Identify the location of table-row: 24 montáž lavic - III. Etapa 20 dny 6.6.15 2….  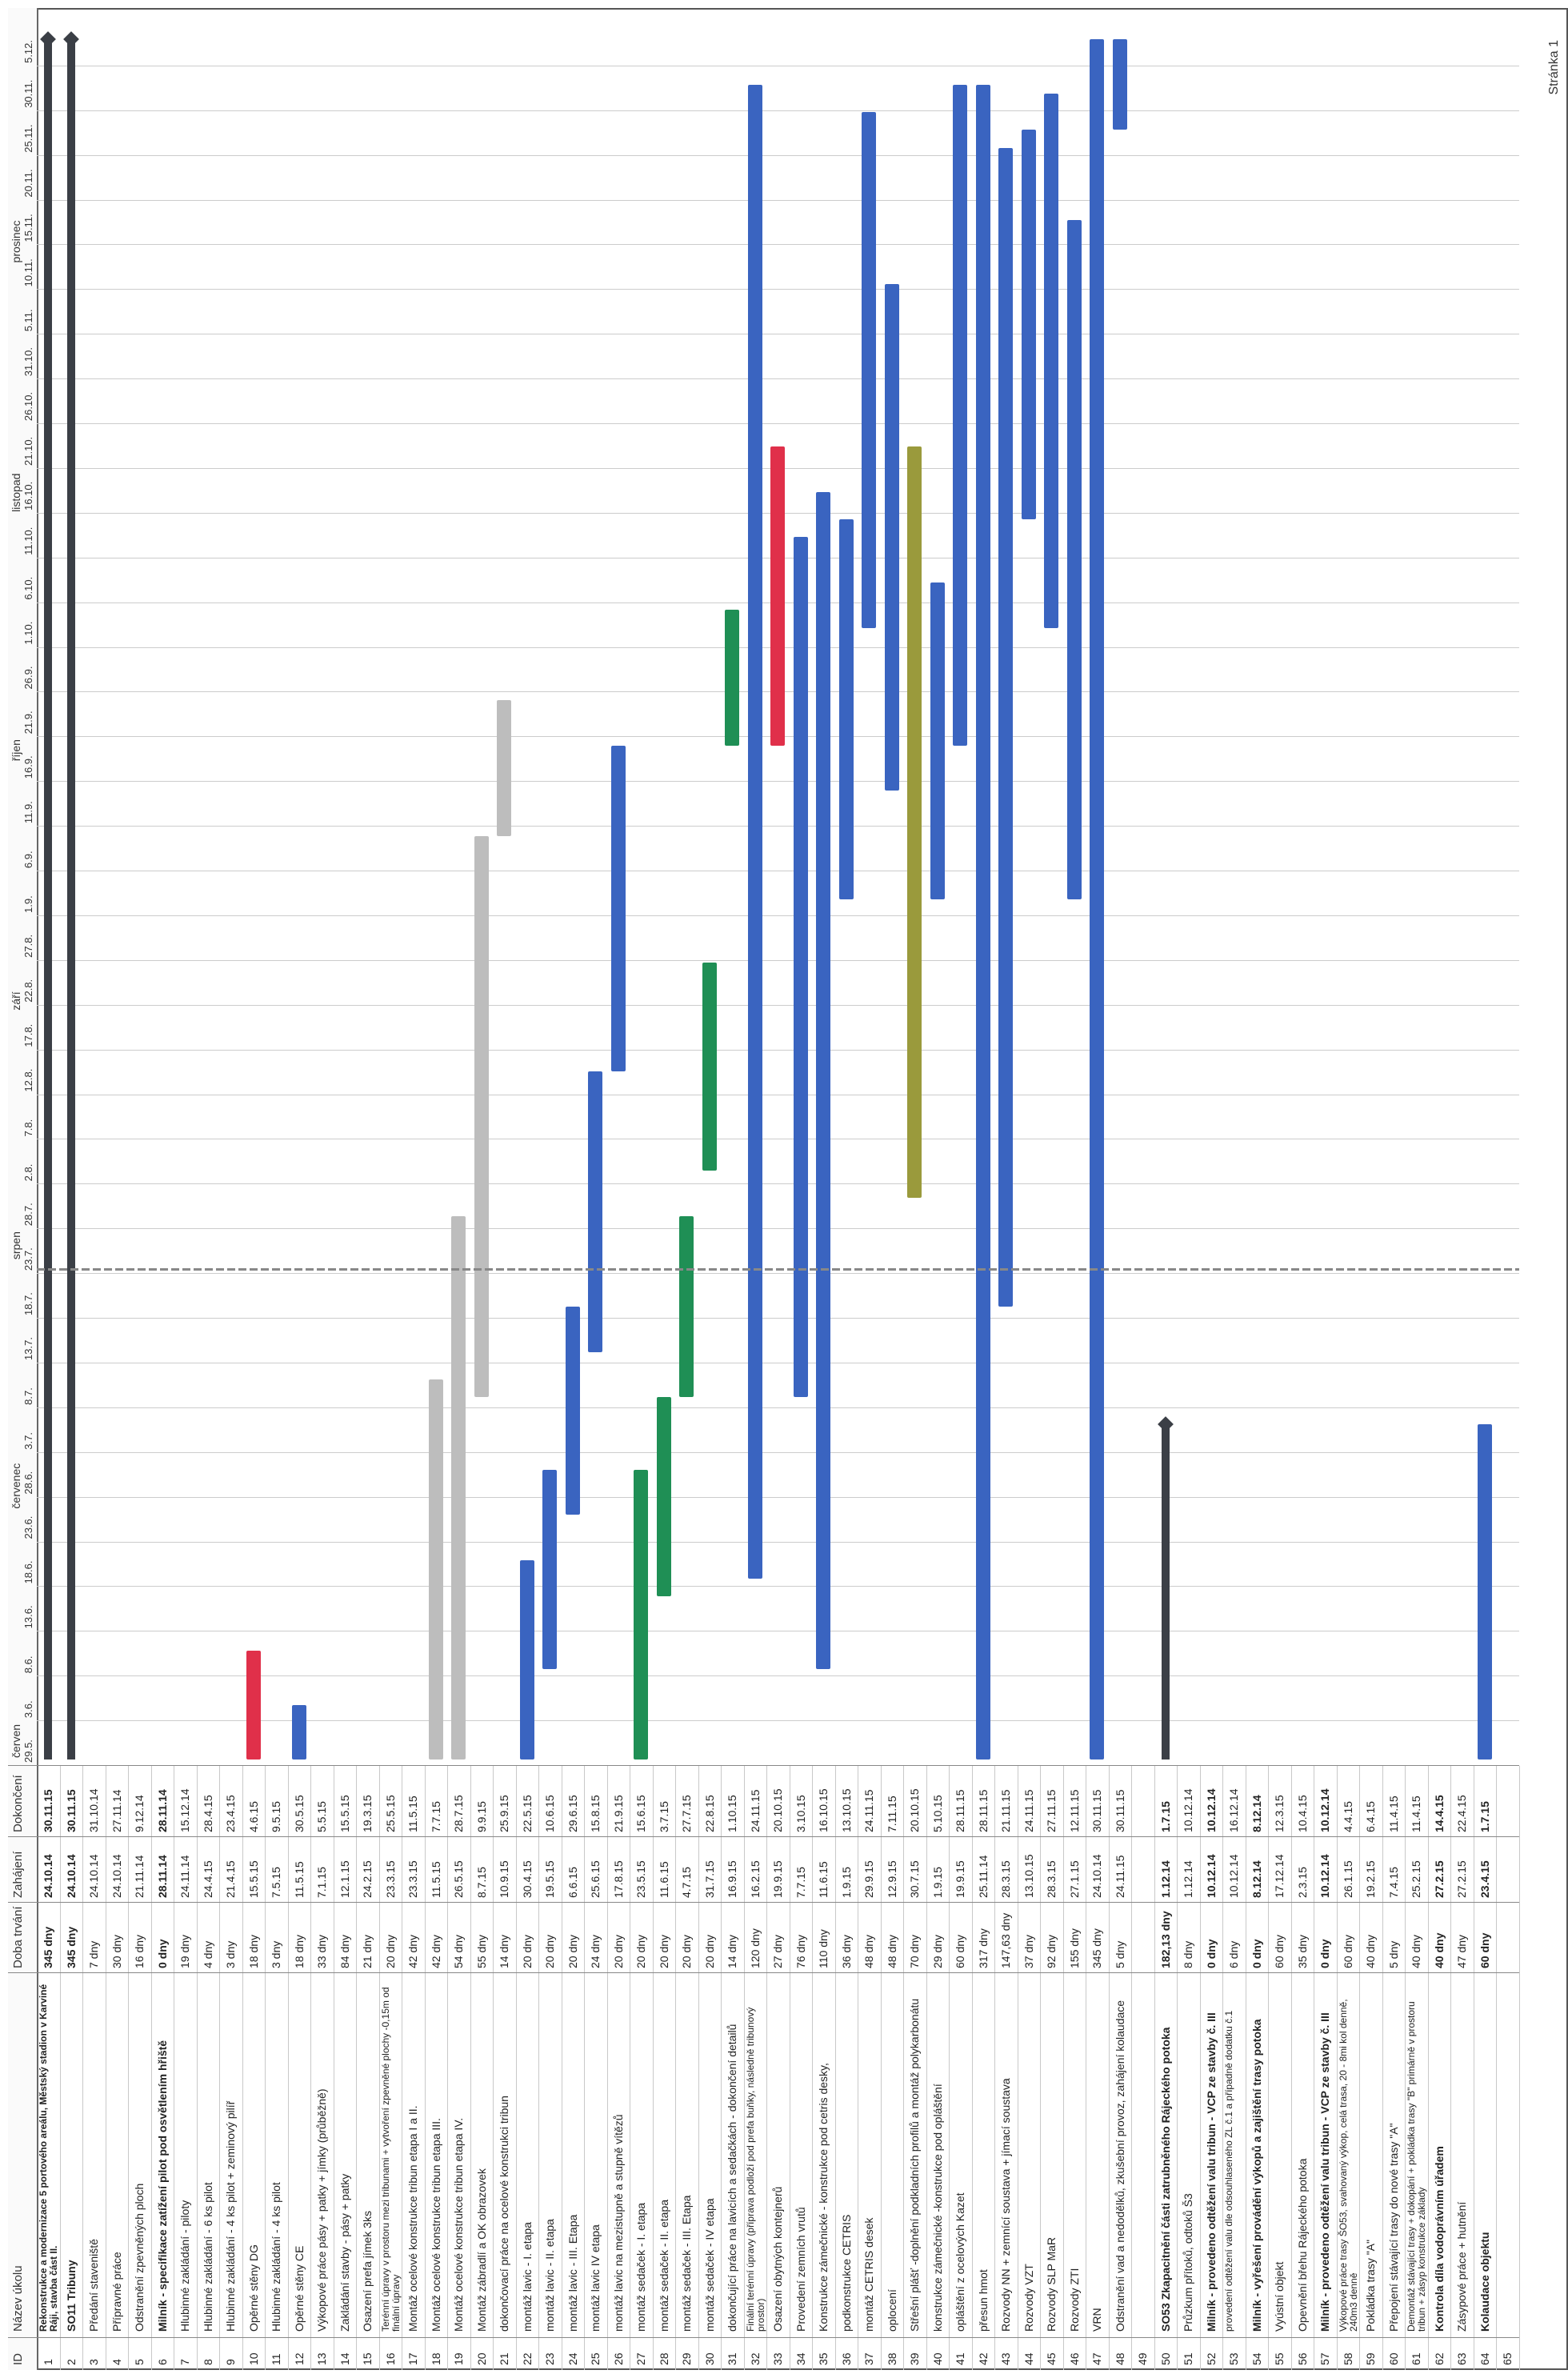
(573, 2068).